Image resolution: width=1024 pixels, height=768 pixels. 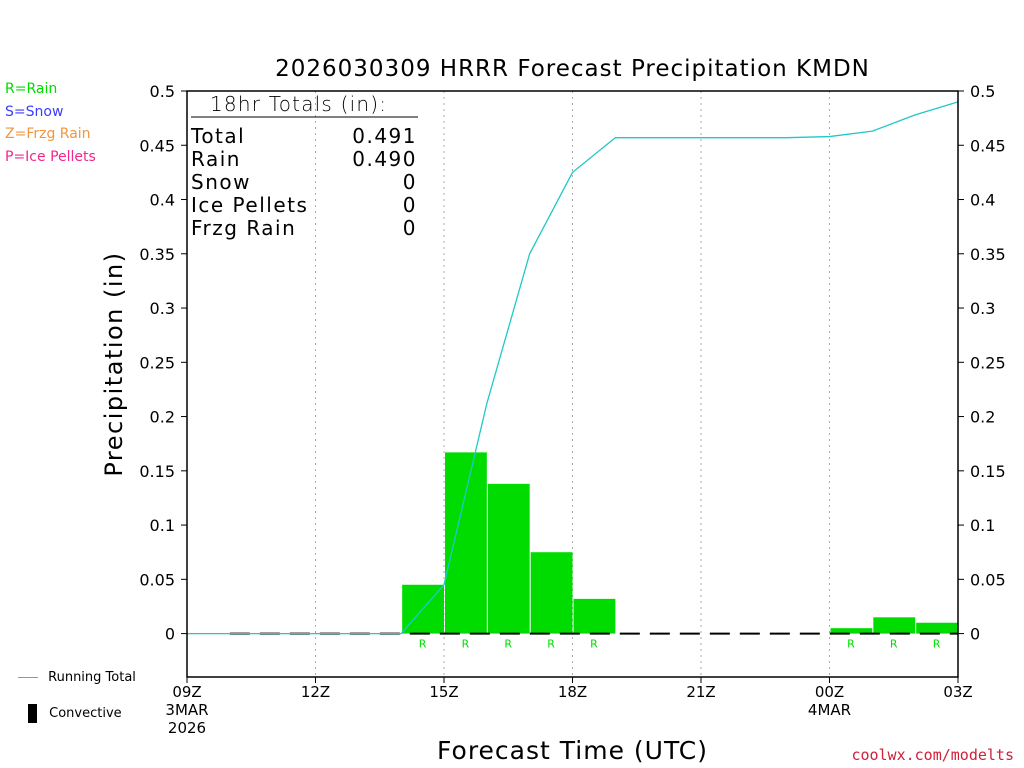 What do you see at coordinates (187, 728) in the screenshot?
I see `x-tick-label: 2026` at bounding box center [187, 728].